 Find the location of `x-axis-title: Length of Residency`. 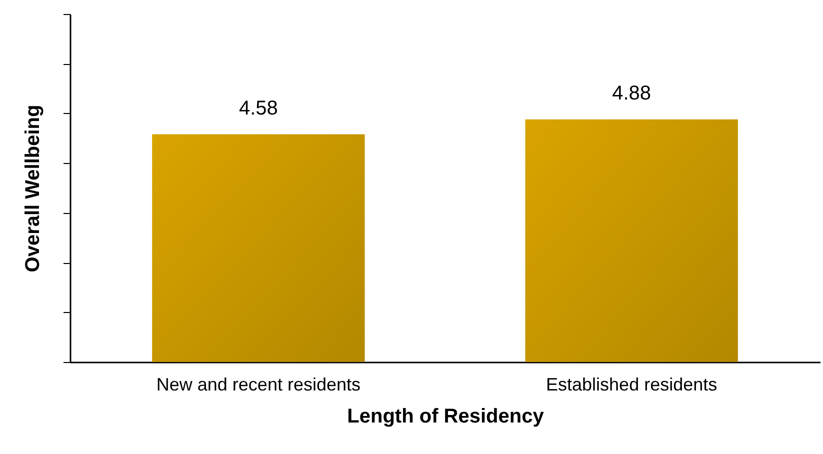

x-axis-title: Length of Residency is located at coordinates (446, 417).